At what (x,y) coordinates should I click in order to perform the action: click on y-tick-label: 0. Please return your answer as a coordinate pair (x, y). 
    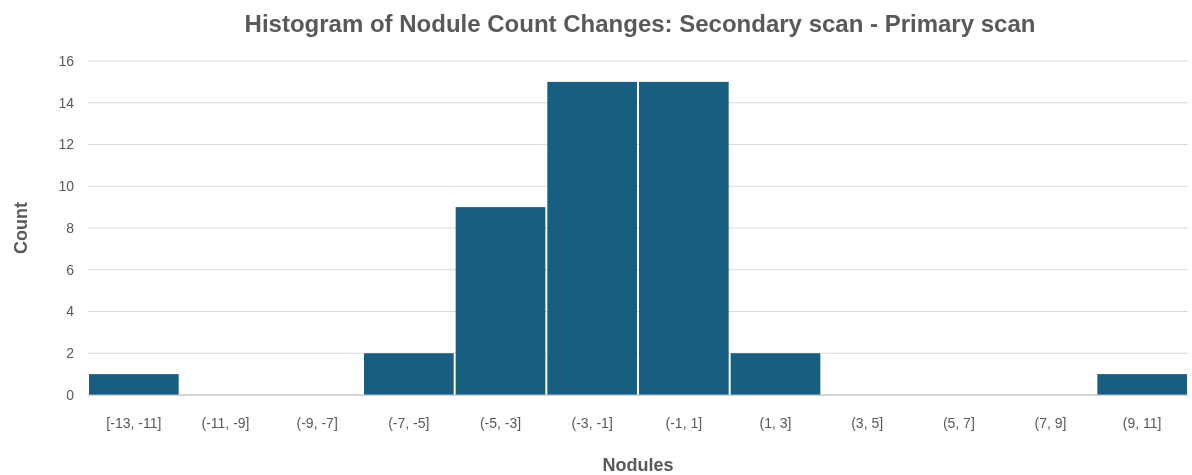
    Looking at the image, I should click on (70, 394).